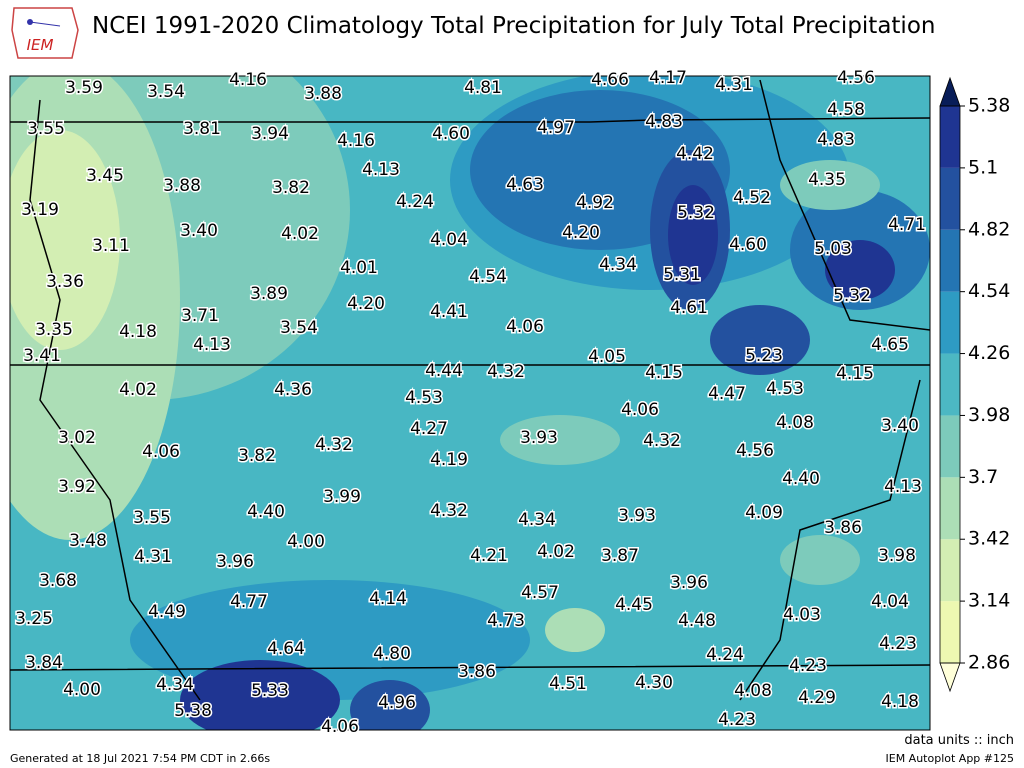  What do you see at coordinates (620, 556) in the screenshot?
I see `station-value: 3.87` at bounding box center [620, 556].